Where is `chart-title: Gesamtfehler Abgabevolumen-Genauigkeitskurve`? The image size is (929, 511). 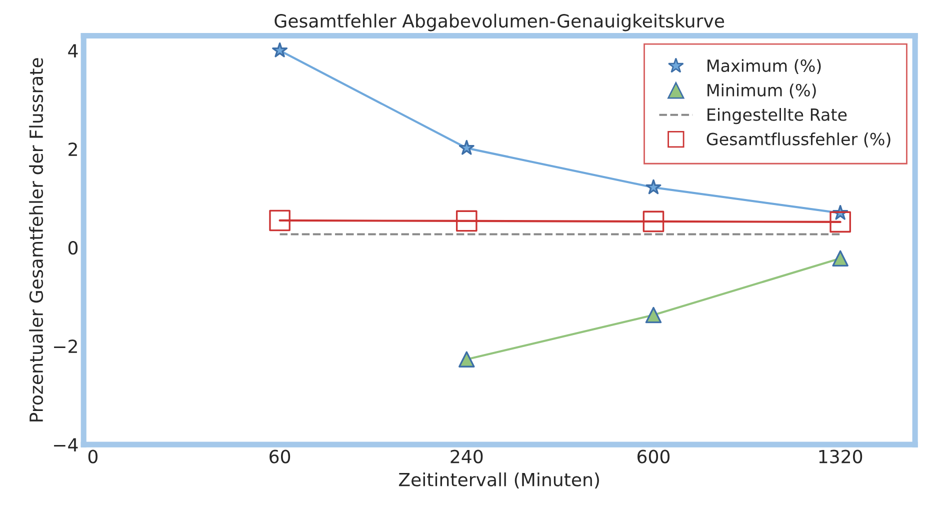 chart-title: Gesamtfehler Abgabevolumen-Genauigkeitskurve is located at coordinates (499, 23).